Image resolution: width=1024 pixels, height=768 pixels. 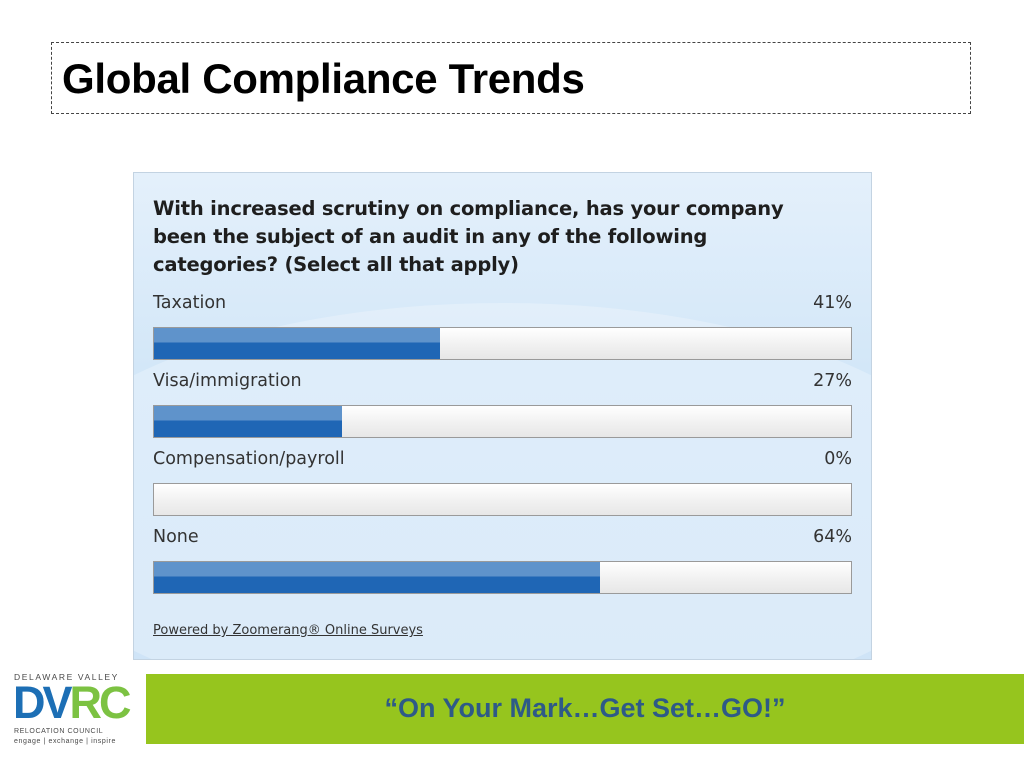 I want to click on logo-subtitle: RELOCATION COUNCIL, so click(x=59, y=731).